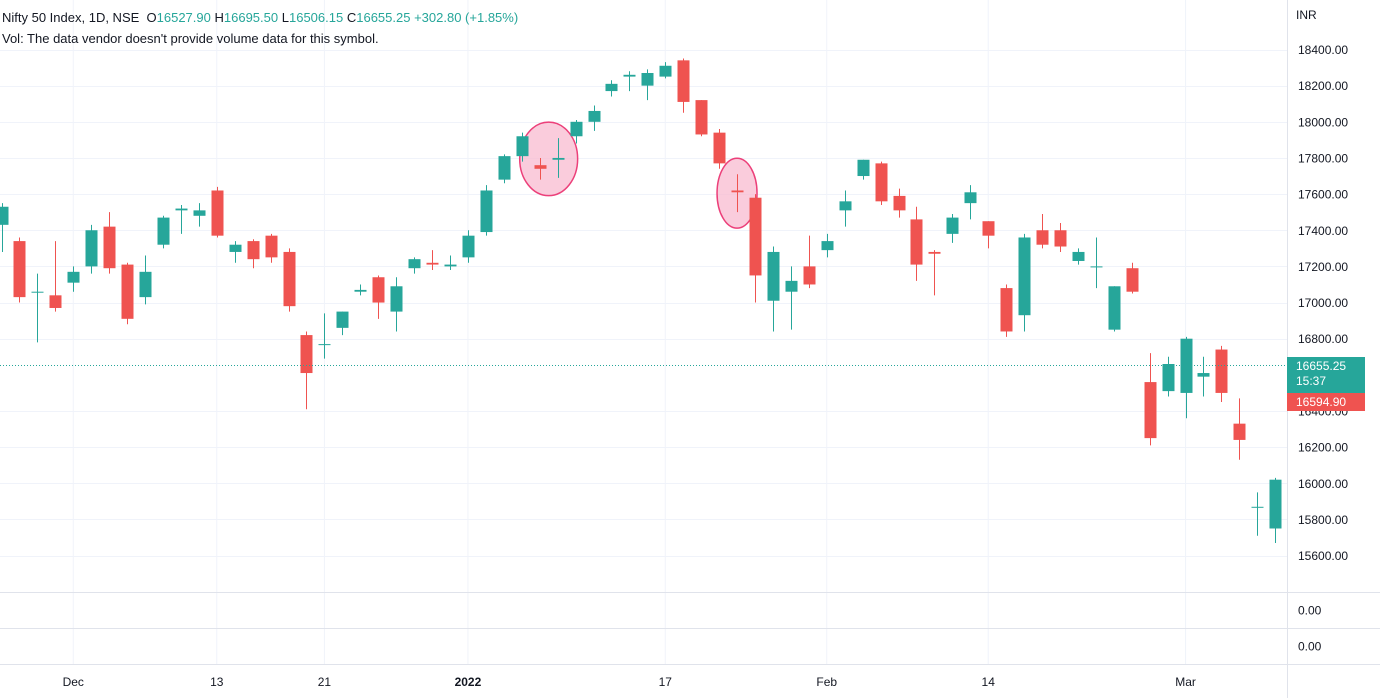  What do you see at coordinates (1323, 122) in the screenshot?
I see `price-tick-label: 18000.00` at bounding box center [1323, 122].